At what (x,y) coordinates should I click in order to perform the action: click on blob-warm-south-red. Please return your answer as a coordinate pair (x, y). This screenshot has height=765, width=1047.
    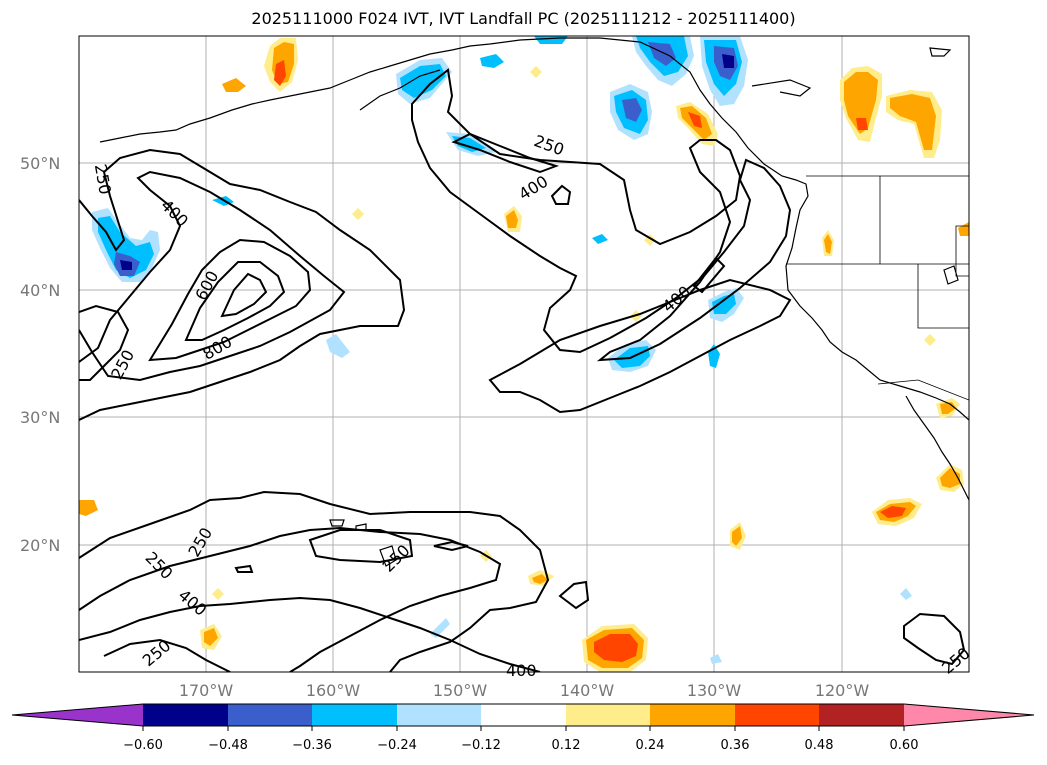
    Looking at the image, I should click on (616, 648).